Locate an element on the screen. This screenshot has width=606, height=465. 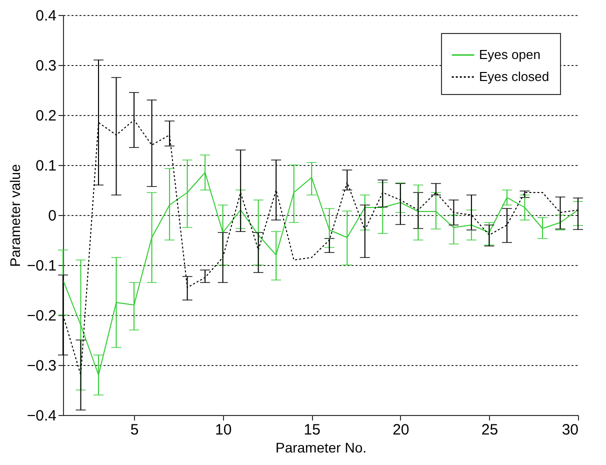
x-tick-label: 5 is located at coordinates (134, 430).